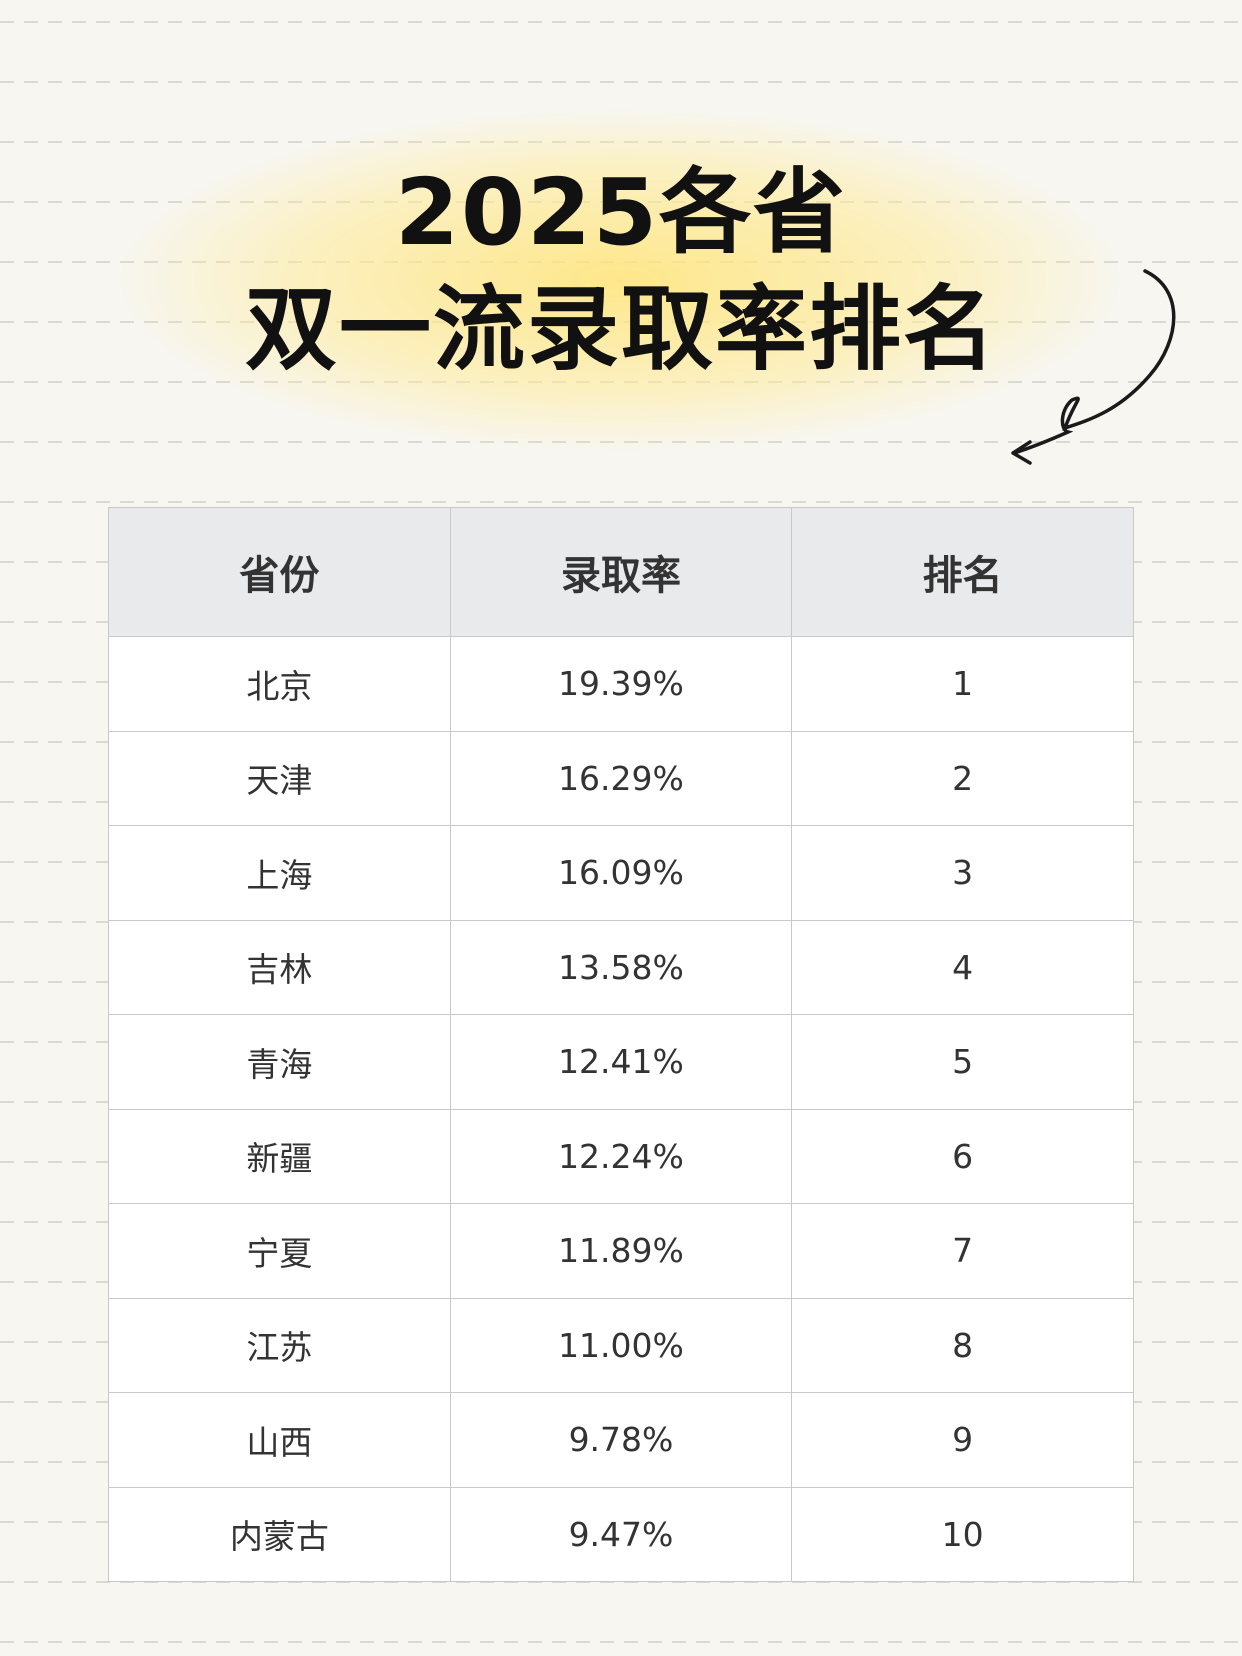 The width and height of the screenshot is (1242, 1656). Describe the element at coordinates (279, 1062) in the screenshot. I see `province-cell: 青海` at that location.